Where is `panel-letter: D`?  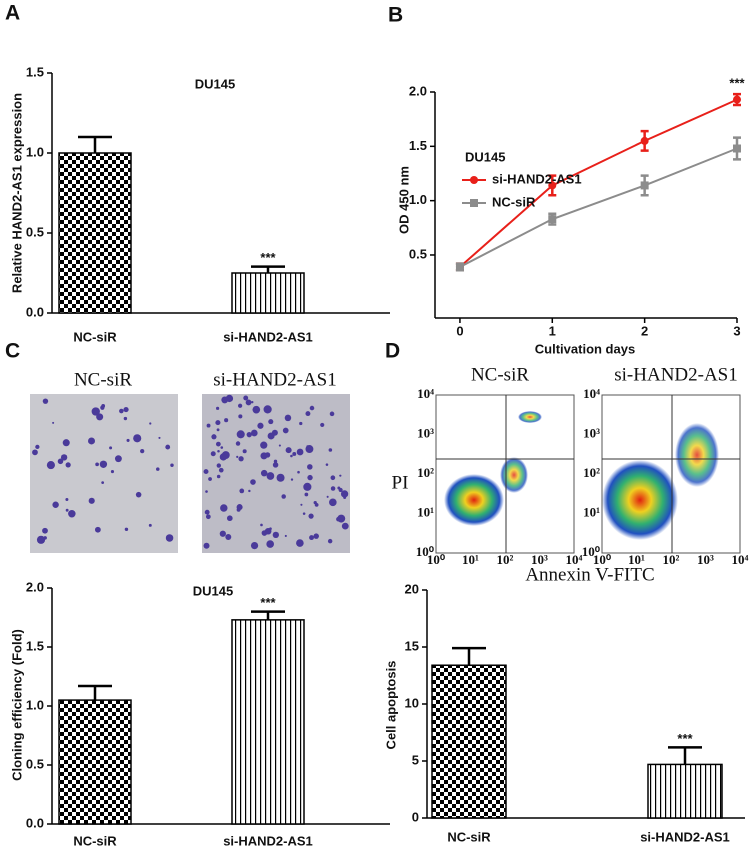
panel-letter: D is located at coordinates (392, 351).